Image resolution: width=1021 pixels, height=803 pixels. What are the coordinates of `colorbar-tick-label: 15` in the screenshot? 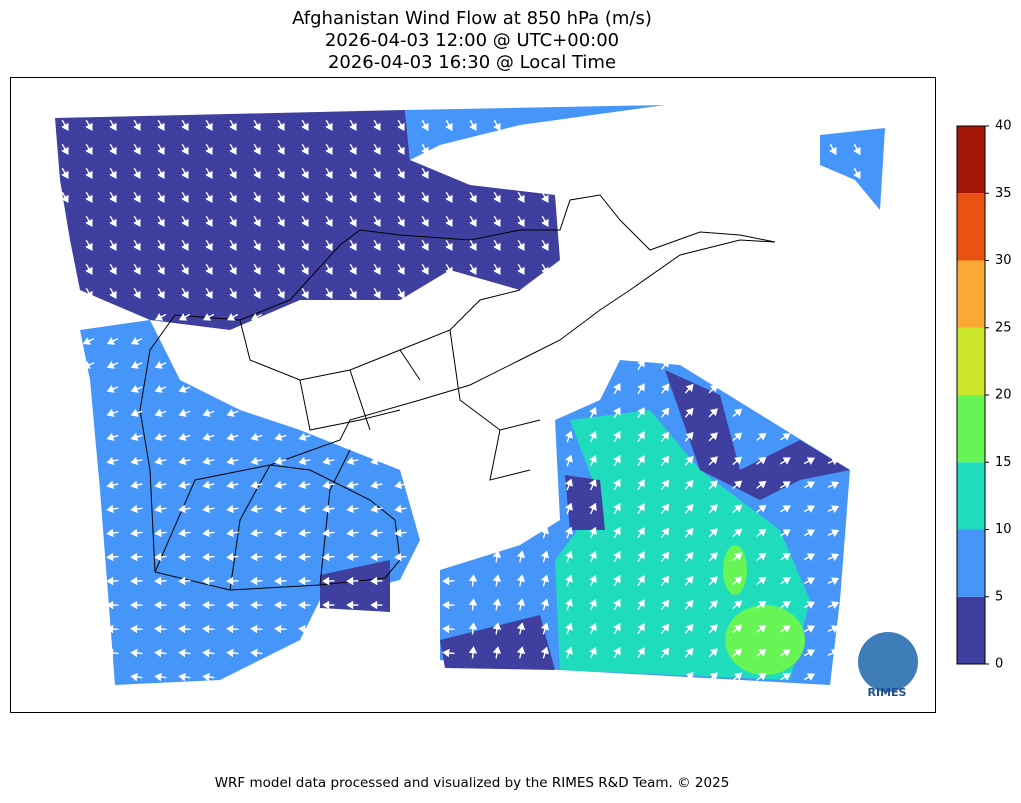 It's located at (1003, 462).